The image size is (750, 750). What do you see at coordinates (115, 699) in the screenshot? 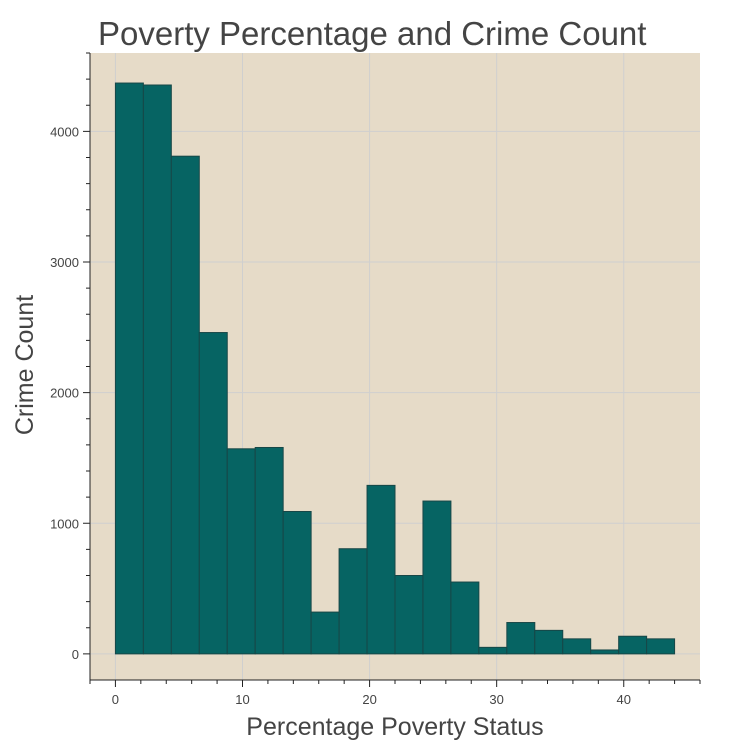
I see `x-tick-label: 0` at bounding box center [115, 699].